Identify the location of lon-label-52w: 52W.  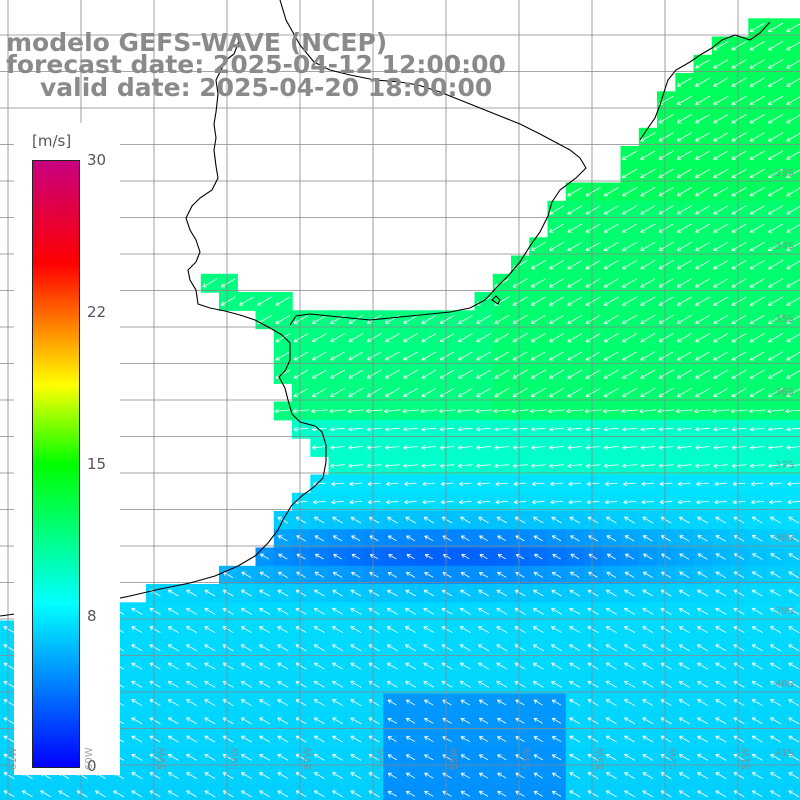
(673, 758).